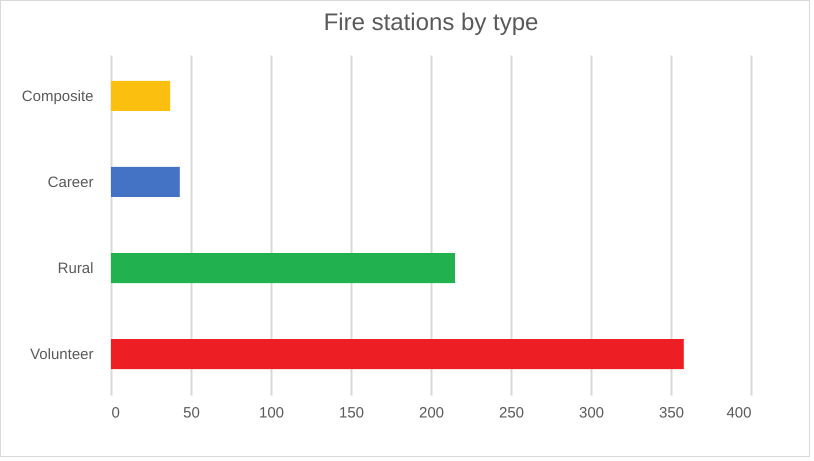 This screenshot has width=814, height=461. Describe the element at coordinates (431, 413) in the screenshot. I see `x-tick-label: 200` at that location.